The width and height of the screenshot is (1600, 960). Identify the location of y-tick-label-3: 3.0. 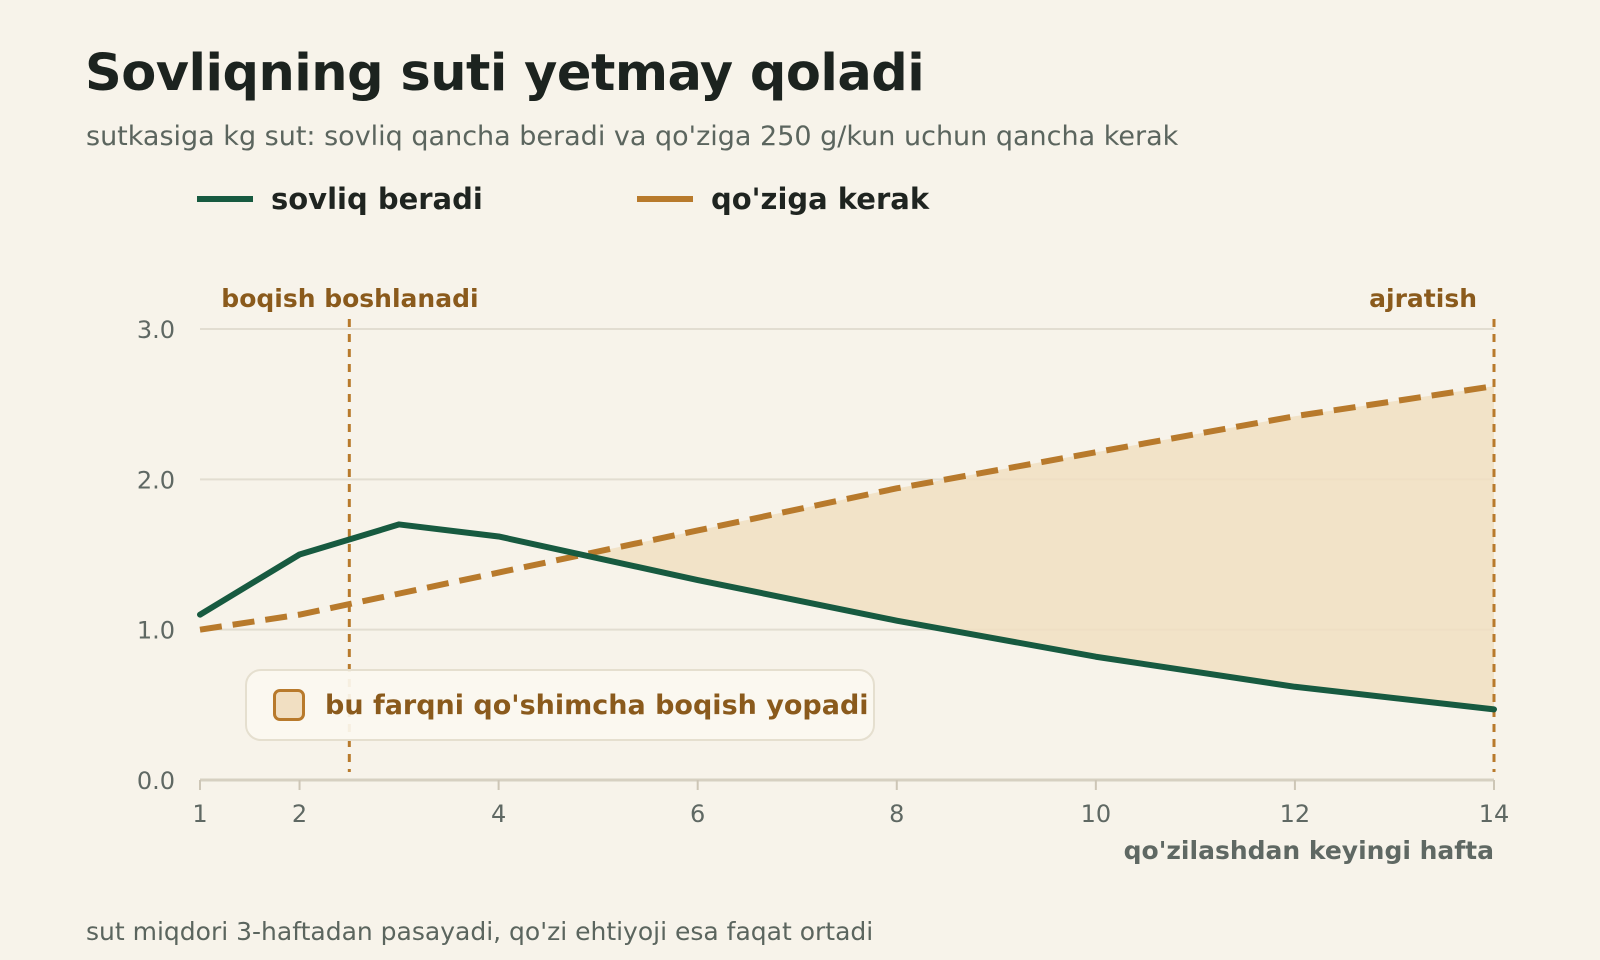
(156, 330).